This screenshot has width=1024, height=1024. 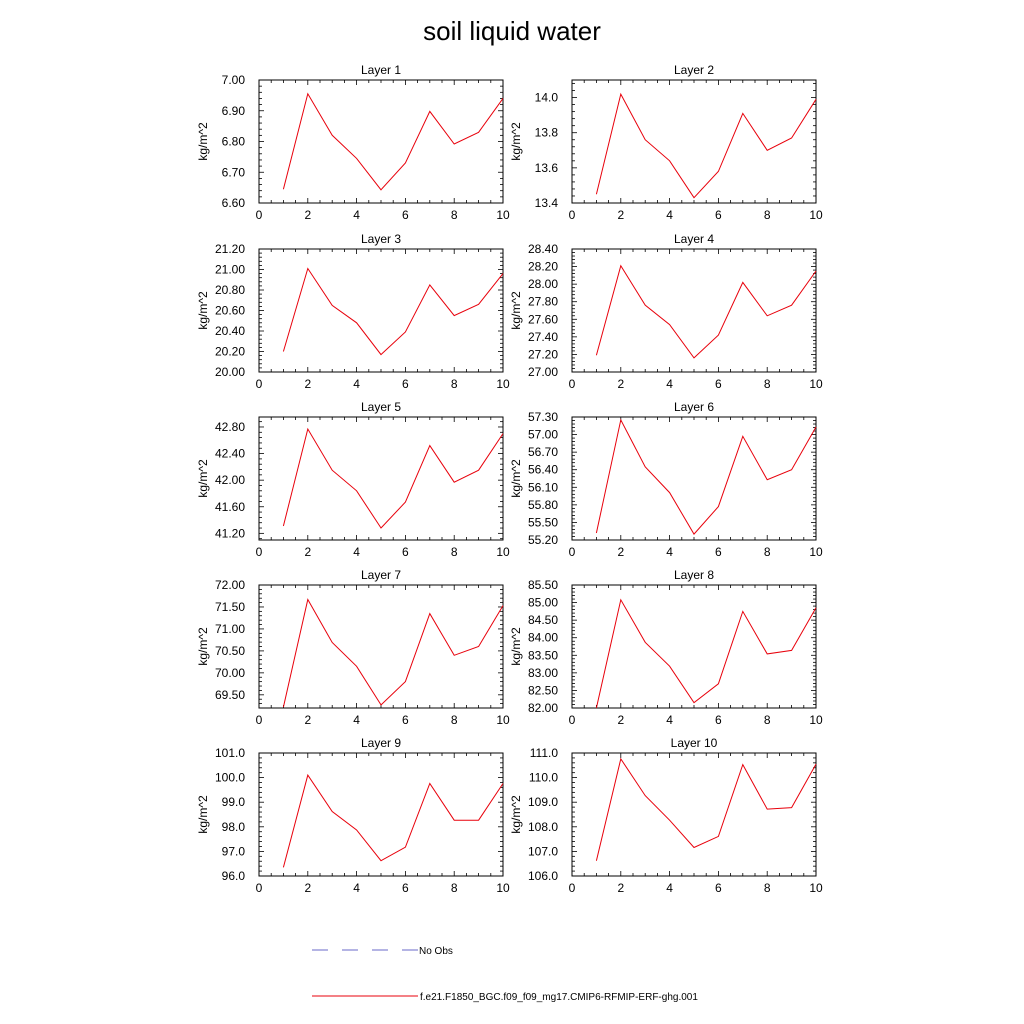 What do you see at coordinates (512, 31) in the screenshot?
I see `figure-title: soil liquid water` at bounding box center [512, 31].